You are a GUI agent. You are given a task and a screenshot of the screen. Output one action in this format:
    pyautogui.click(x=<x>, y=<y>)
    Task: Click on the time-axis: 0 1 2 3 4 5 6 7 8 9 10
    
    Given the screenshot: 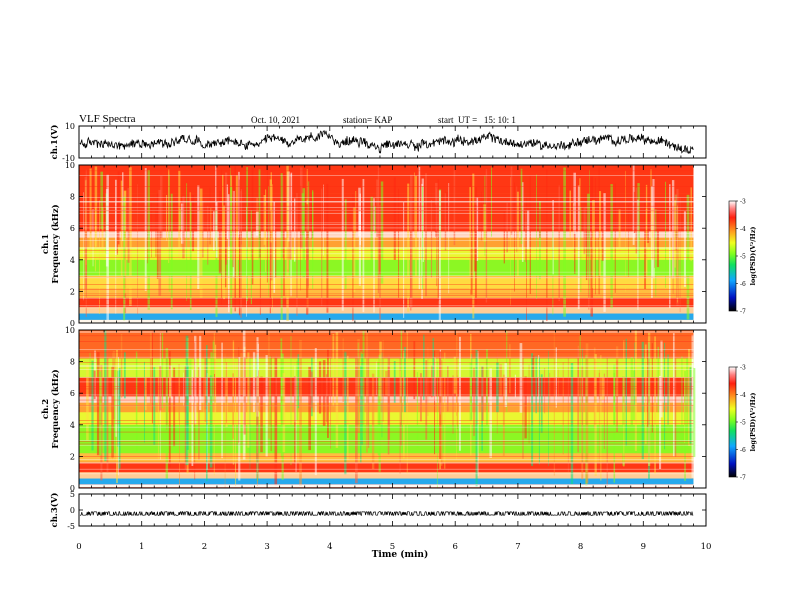 What is the action you would take?
    pyautogui.click(x=393, y=547)
    